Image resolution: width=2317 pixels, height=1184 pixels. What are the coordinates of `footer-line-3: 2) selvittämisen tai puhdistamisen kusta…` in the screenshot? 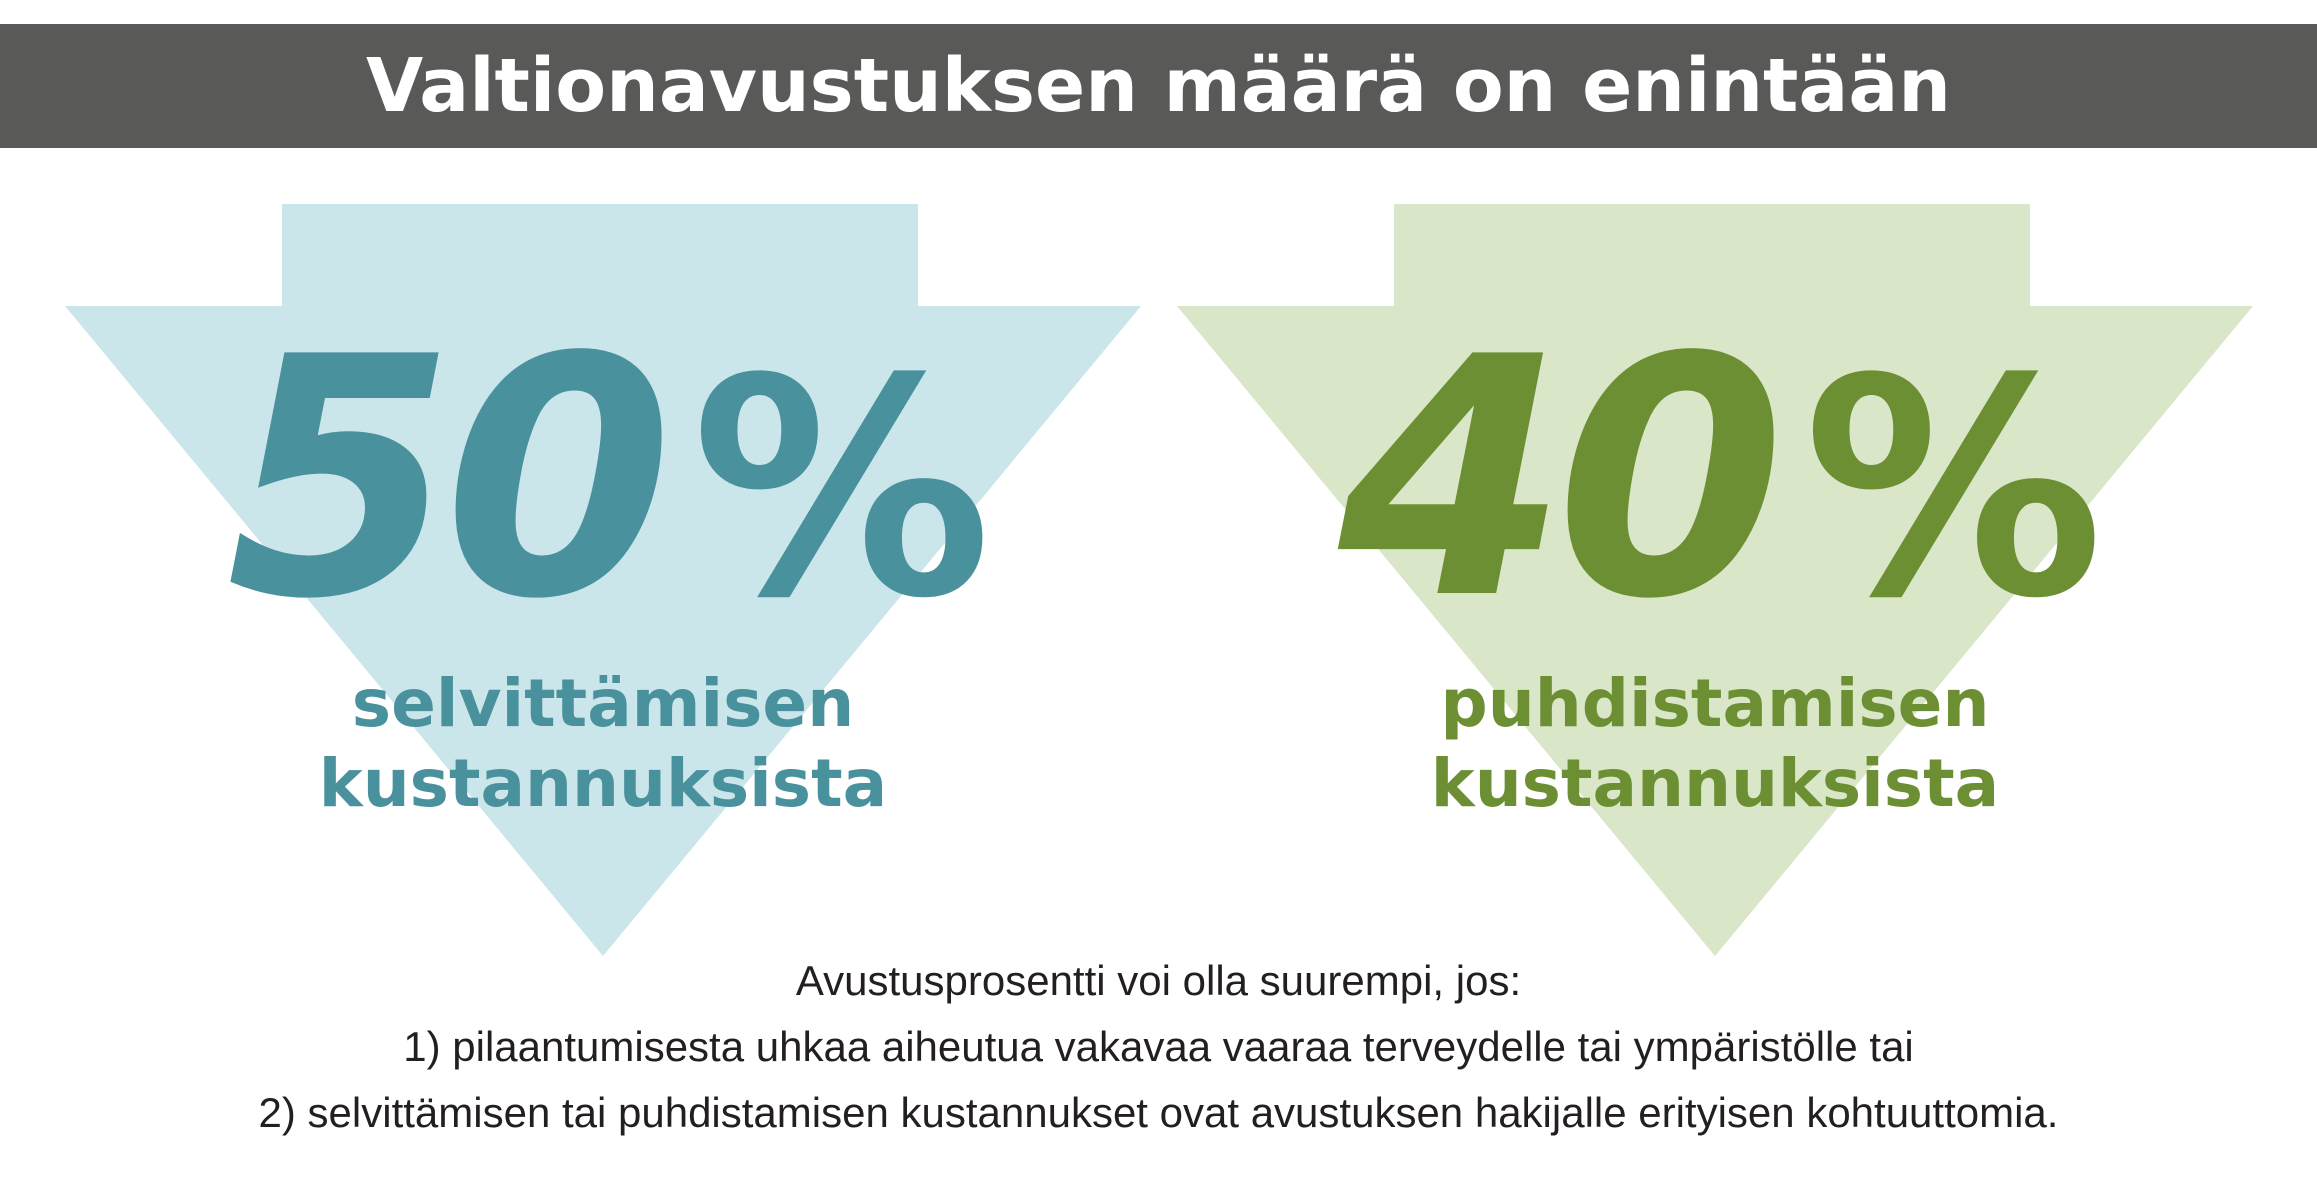 It's located at (1158, 1112).